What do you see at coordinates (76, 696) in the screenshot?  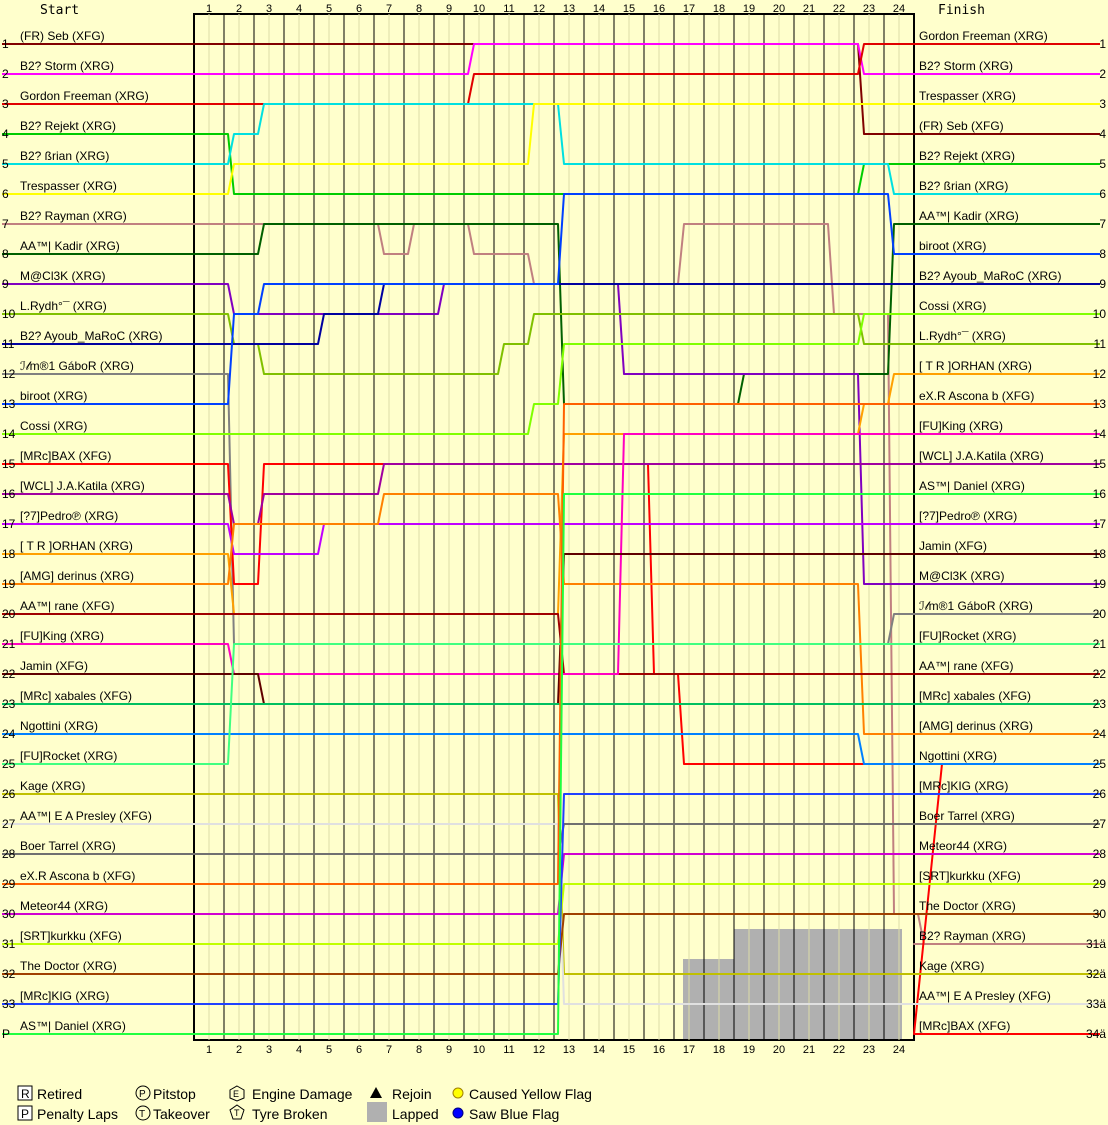 I see `start-driver-label: [MRc] xabales (XFG)` at bounding box center [76, 696].